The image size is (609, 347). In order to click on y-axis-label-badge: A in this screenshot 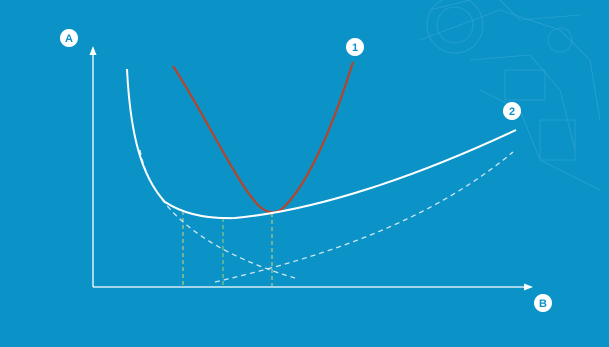, I will do `click(69, 38)`.